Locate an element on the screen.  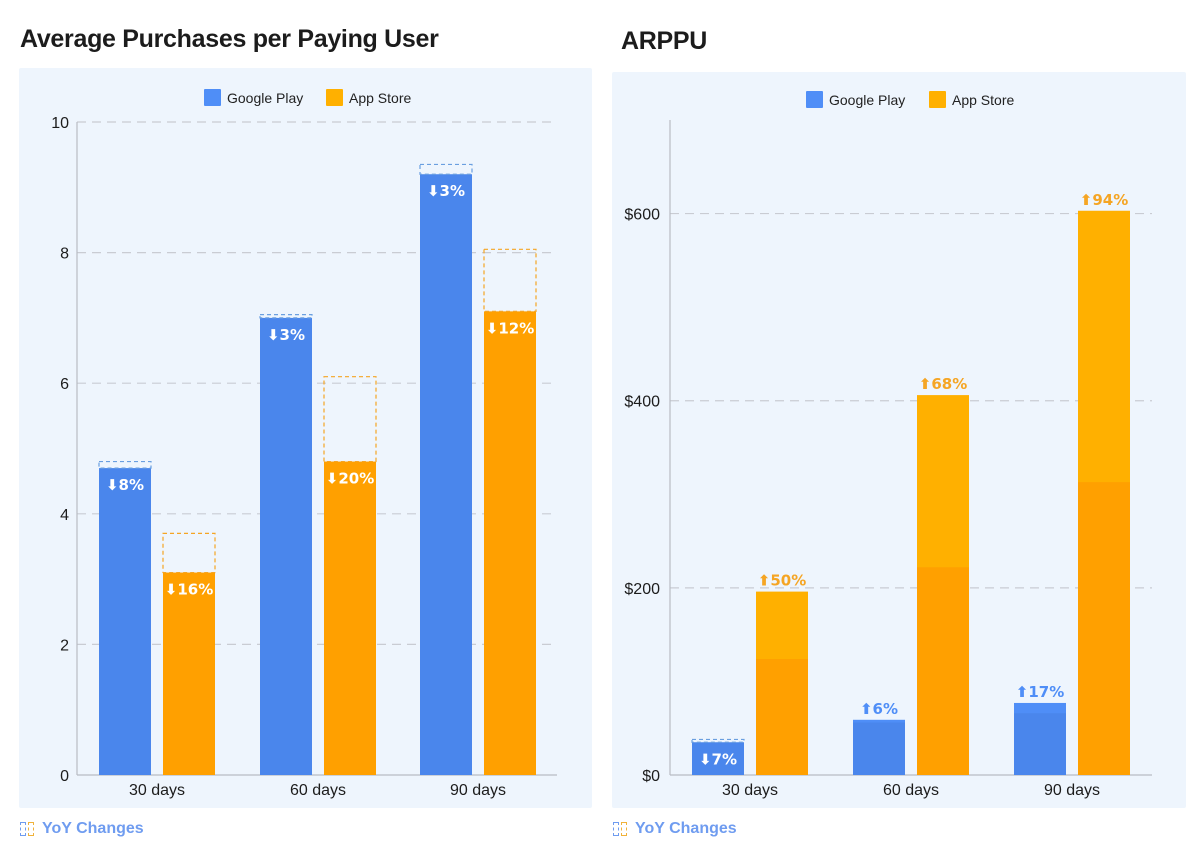
y-tick-label: 8 is located at coordinates (64, 254).